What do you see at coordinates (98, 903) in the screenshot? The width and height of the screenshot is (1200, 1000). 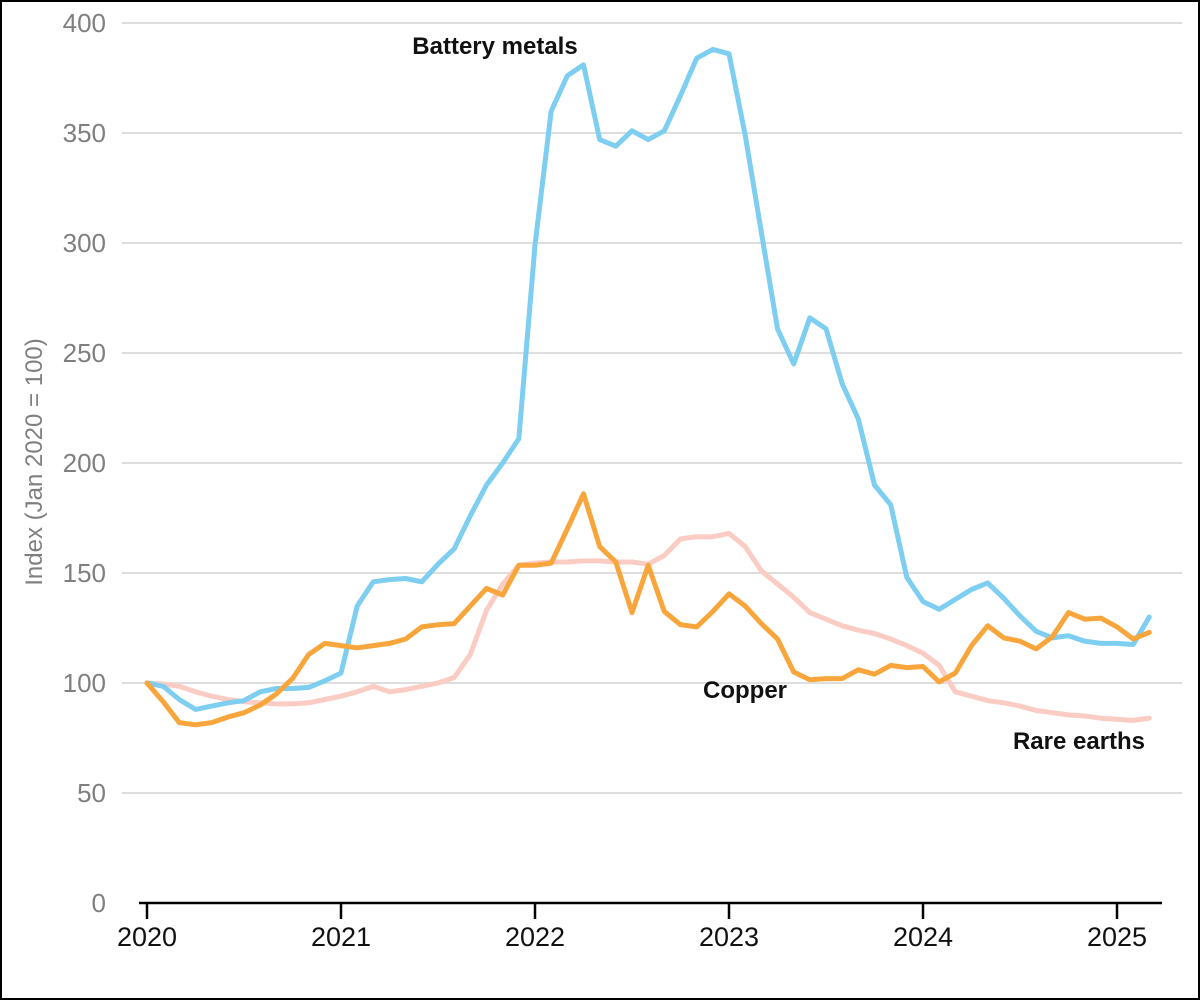 I see `y-tick-label-0: 0` at bounding box center [98, 903].